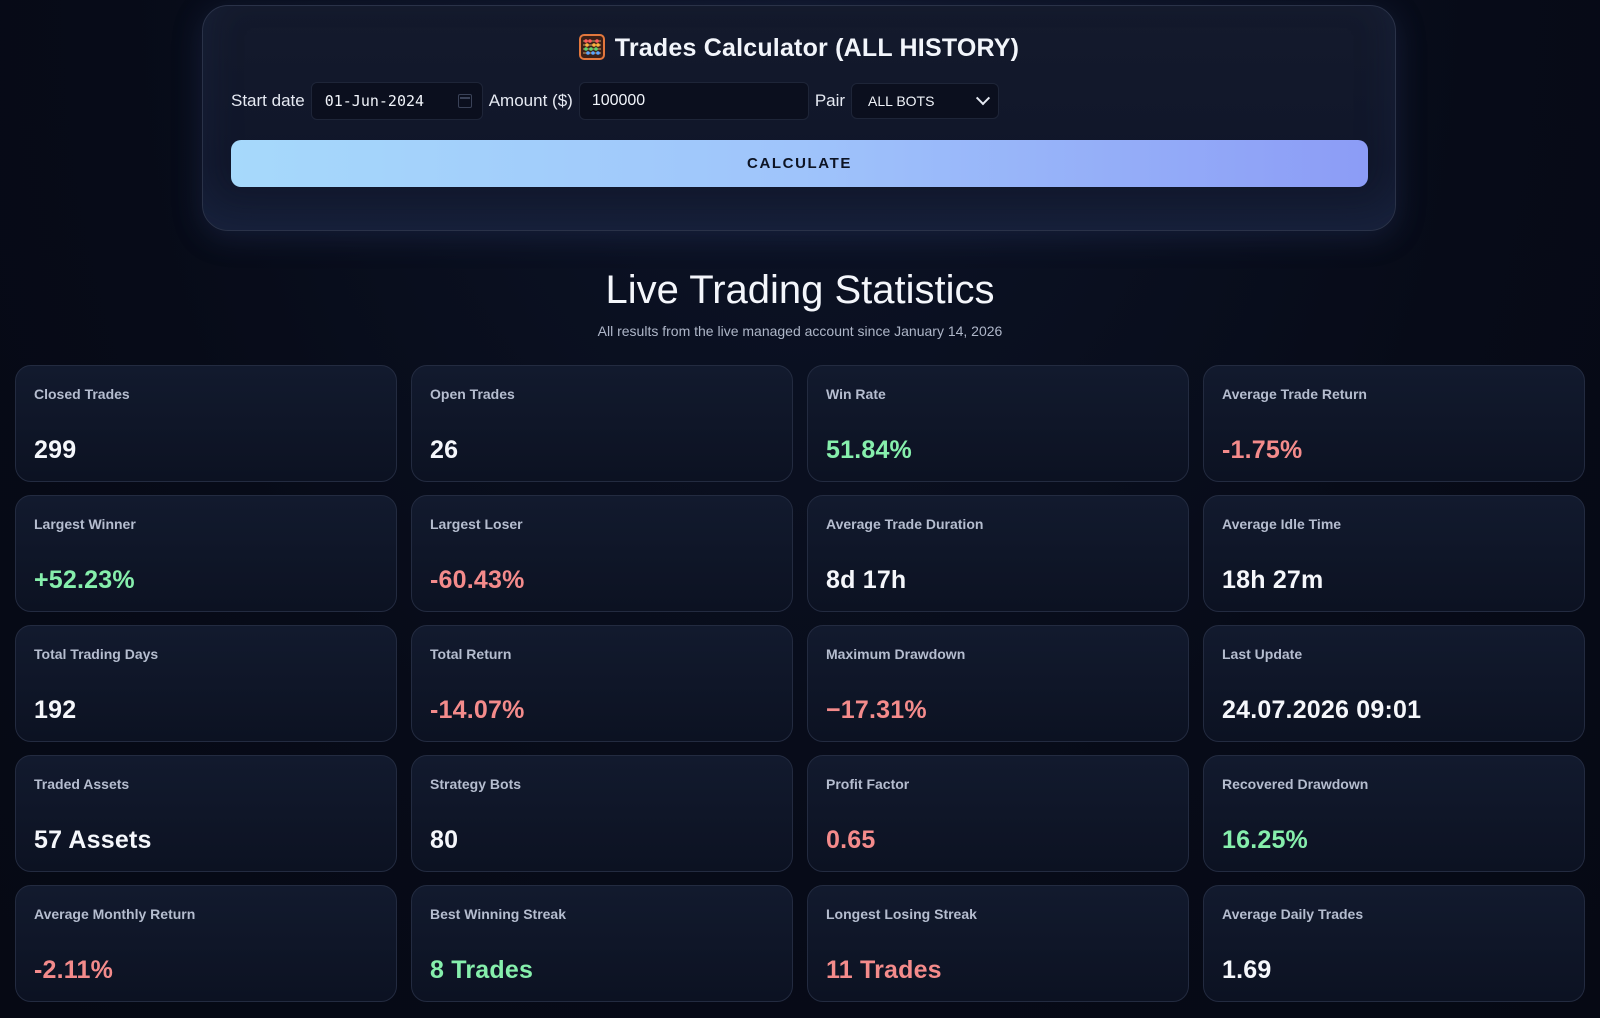 The height and width of the screenshot is (1018, 1600). I want to click on stat-label: Last Update, so click(1262, 654).